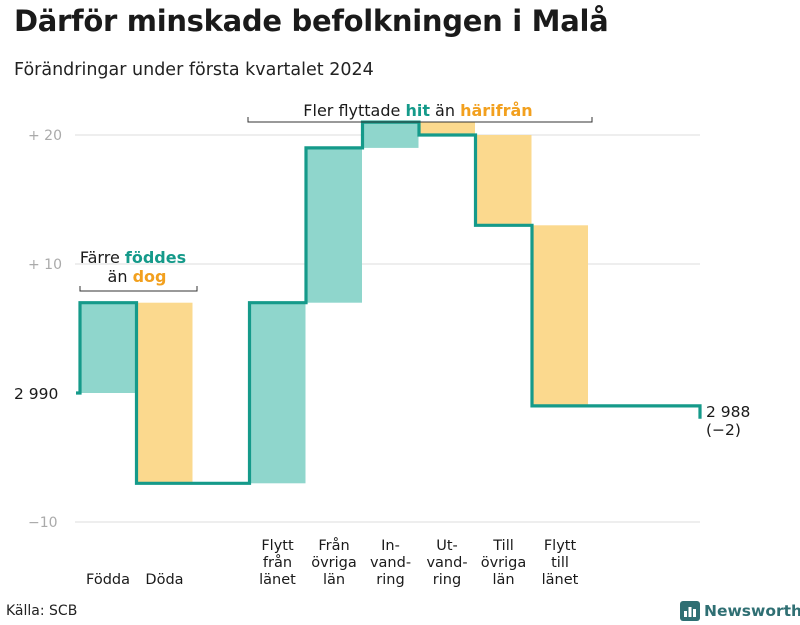 The height and width of the screenshot is (625, 800). Describe the element at coordinates (690, 611) in the screenshot. I see `bar-chart-icon` at that location.